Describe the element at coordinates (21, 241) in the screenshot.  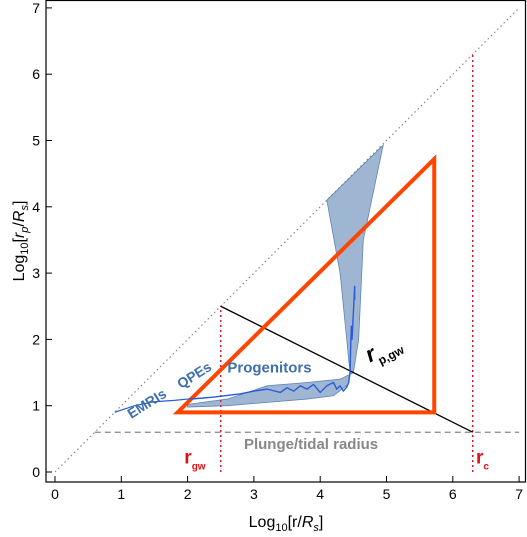
I see `y-axis-label: Log10[rp/Rs]` at that location.